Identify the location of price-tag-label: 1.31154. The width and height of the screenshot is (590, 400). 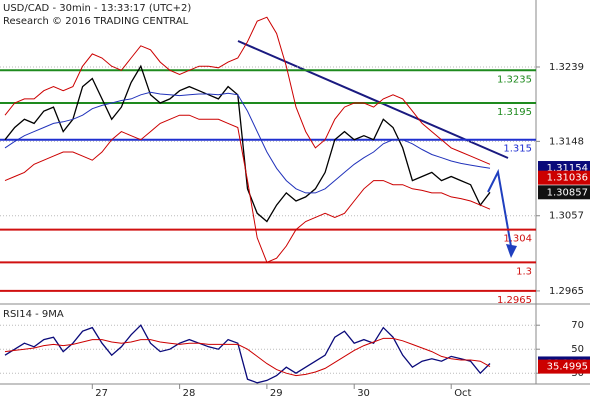
(567, 168).